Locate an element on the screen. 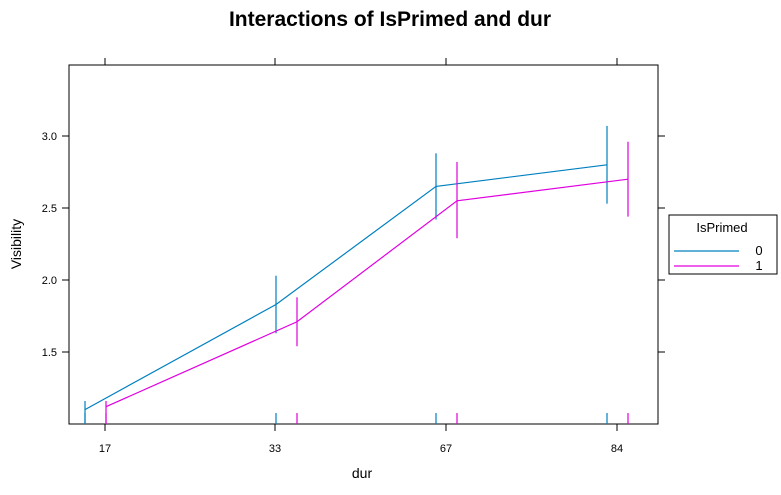 The image size is (781, 495). y-tick-labels: 1.5 2.0 2.5 3.0 is located at coordinates (49, 245).